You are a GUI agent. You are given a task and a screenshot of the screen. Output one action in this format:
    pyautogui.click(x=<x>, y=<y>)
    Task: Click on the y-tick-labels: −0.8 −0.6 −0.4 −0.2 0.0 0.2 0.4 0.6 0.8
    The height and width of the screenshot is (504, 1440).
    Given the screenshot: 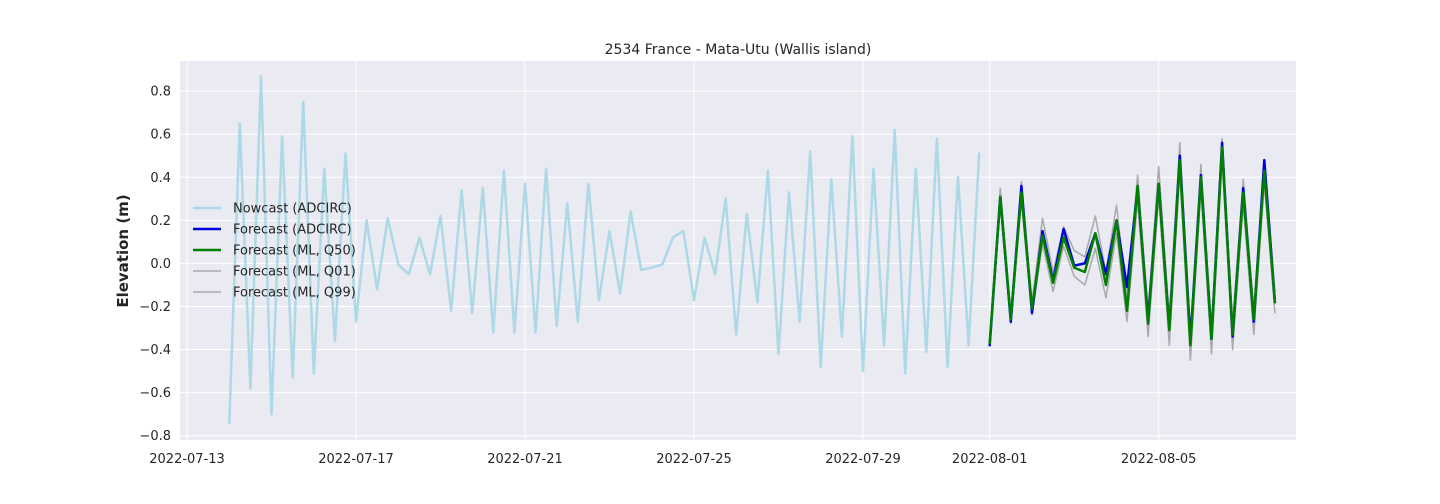 What is the action you would take?
    pyautogui.click(x=155, y=265)
    